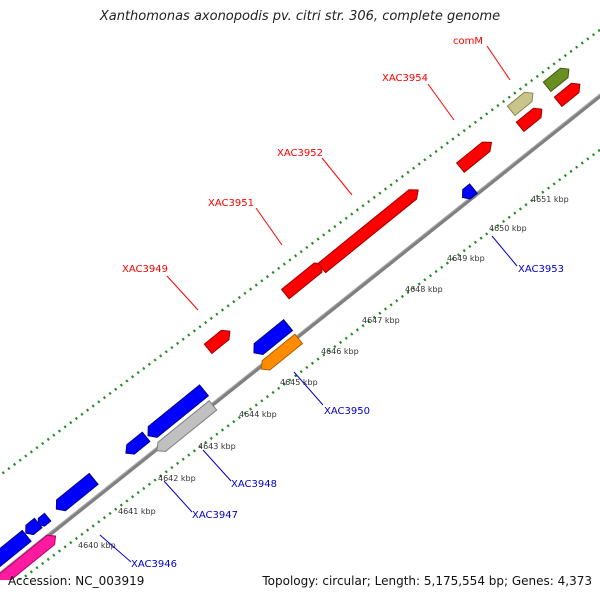 The image size is (600, 600). Describe the element at coordinates (557, 79) in the screenshot. I see `gene-olive` at that location.